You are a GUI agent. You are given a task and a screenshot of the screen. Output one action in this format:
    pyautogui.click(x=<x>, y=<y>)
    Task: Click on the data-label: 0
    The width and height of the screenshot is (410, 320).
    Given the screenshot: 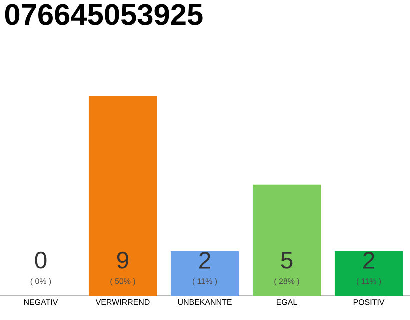 What is the action you would take?
    pyautogui.click(x=41, y=260)
    